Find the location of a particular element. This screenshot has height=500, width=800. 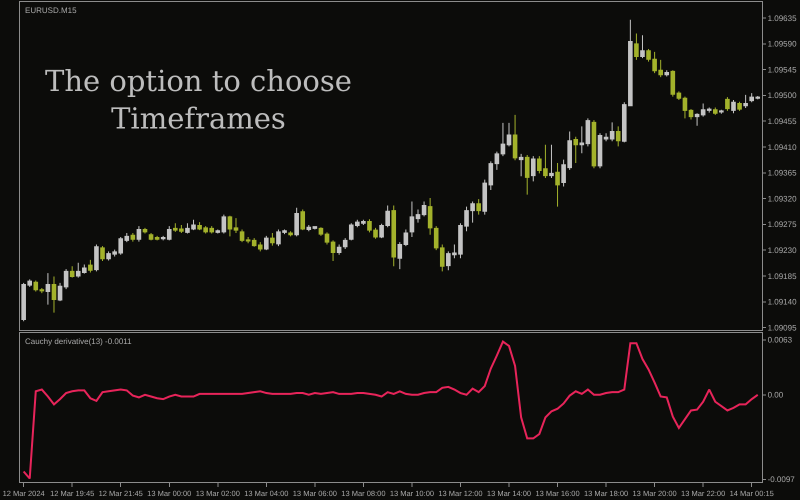

y-tick-label: 1.09140 is located at coordinates (783, 302).